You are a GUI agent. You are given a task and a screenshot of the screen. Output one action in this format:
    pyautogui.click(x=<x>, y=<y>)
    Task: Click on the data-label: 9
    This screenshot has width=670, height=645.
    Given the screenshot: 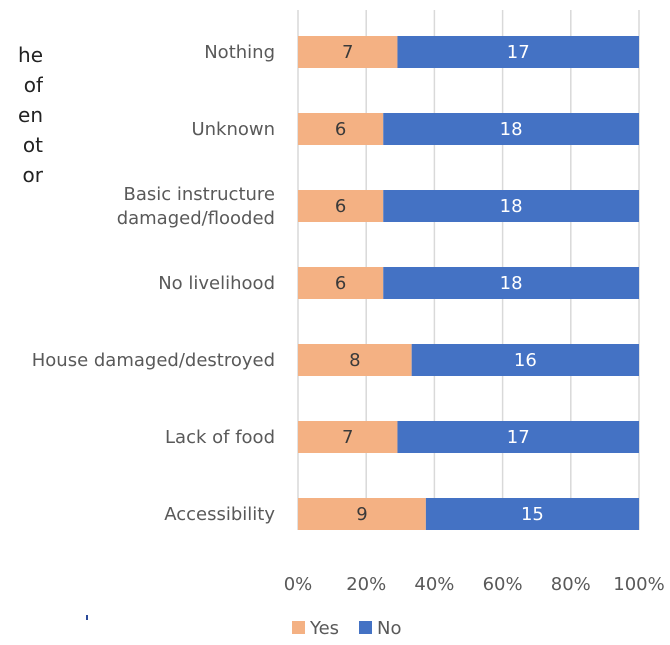 What is the action you would take?
    pyautogui.click(x=361, y=514)
    